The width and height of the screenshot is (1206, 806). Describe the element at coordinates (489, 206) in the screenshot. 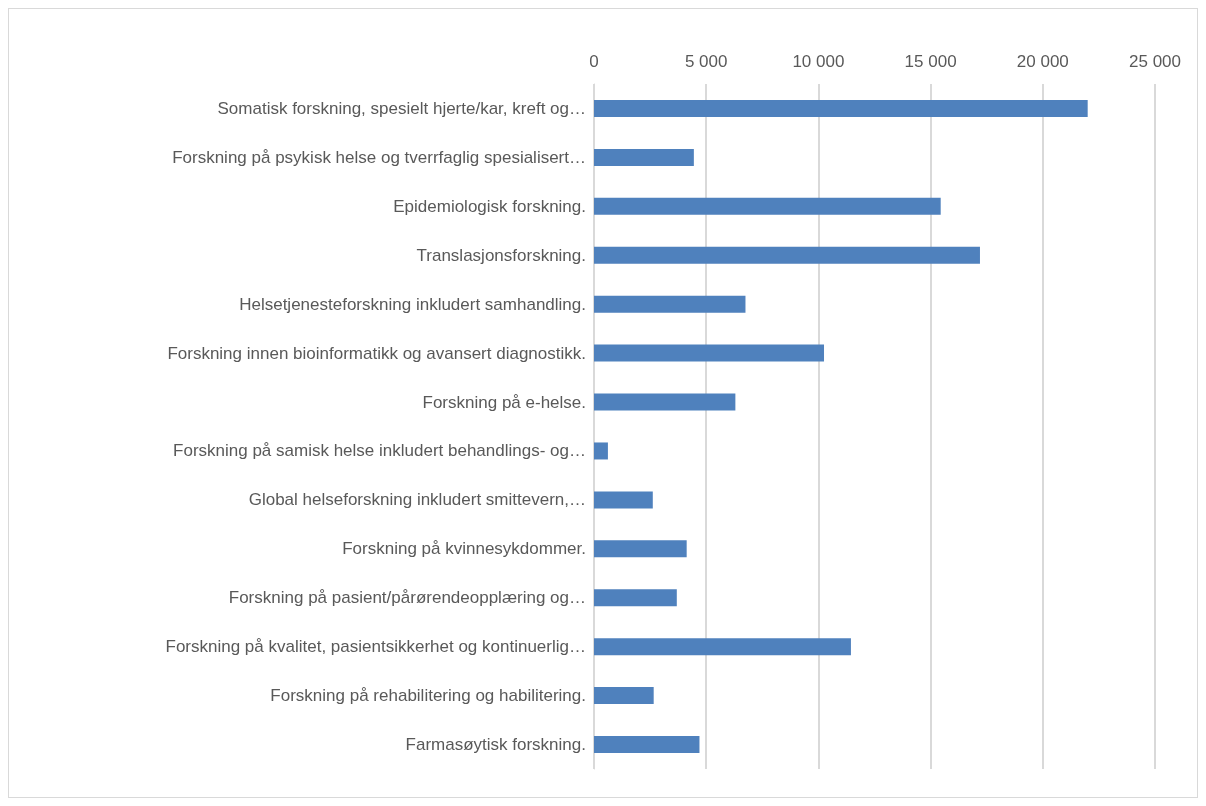

I see `y-tick-label: Epidemiologisk forskning.` at that location.